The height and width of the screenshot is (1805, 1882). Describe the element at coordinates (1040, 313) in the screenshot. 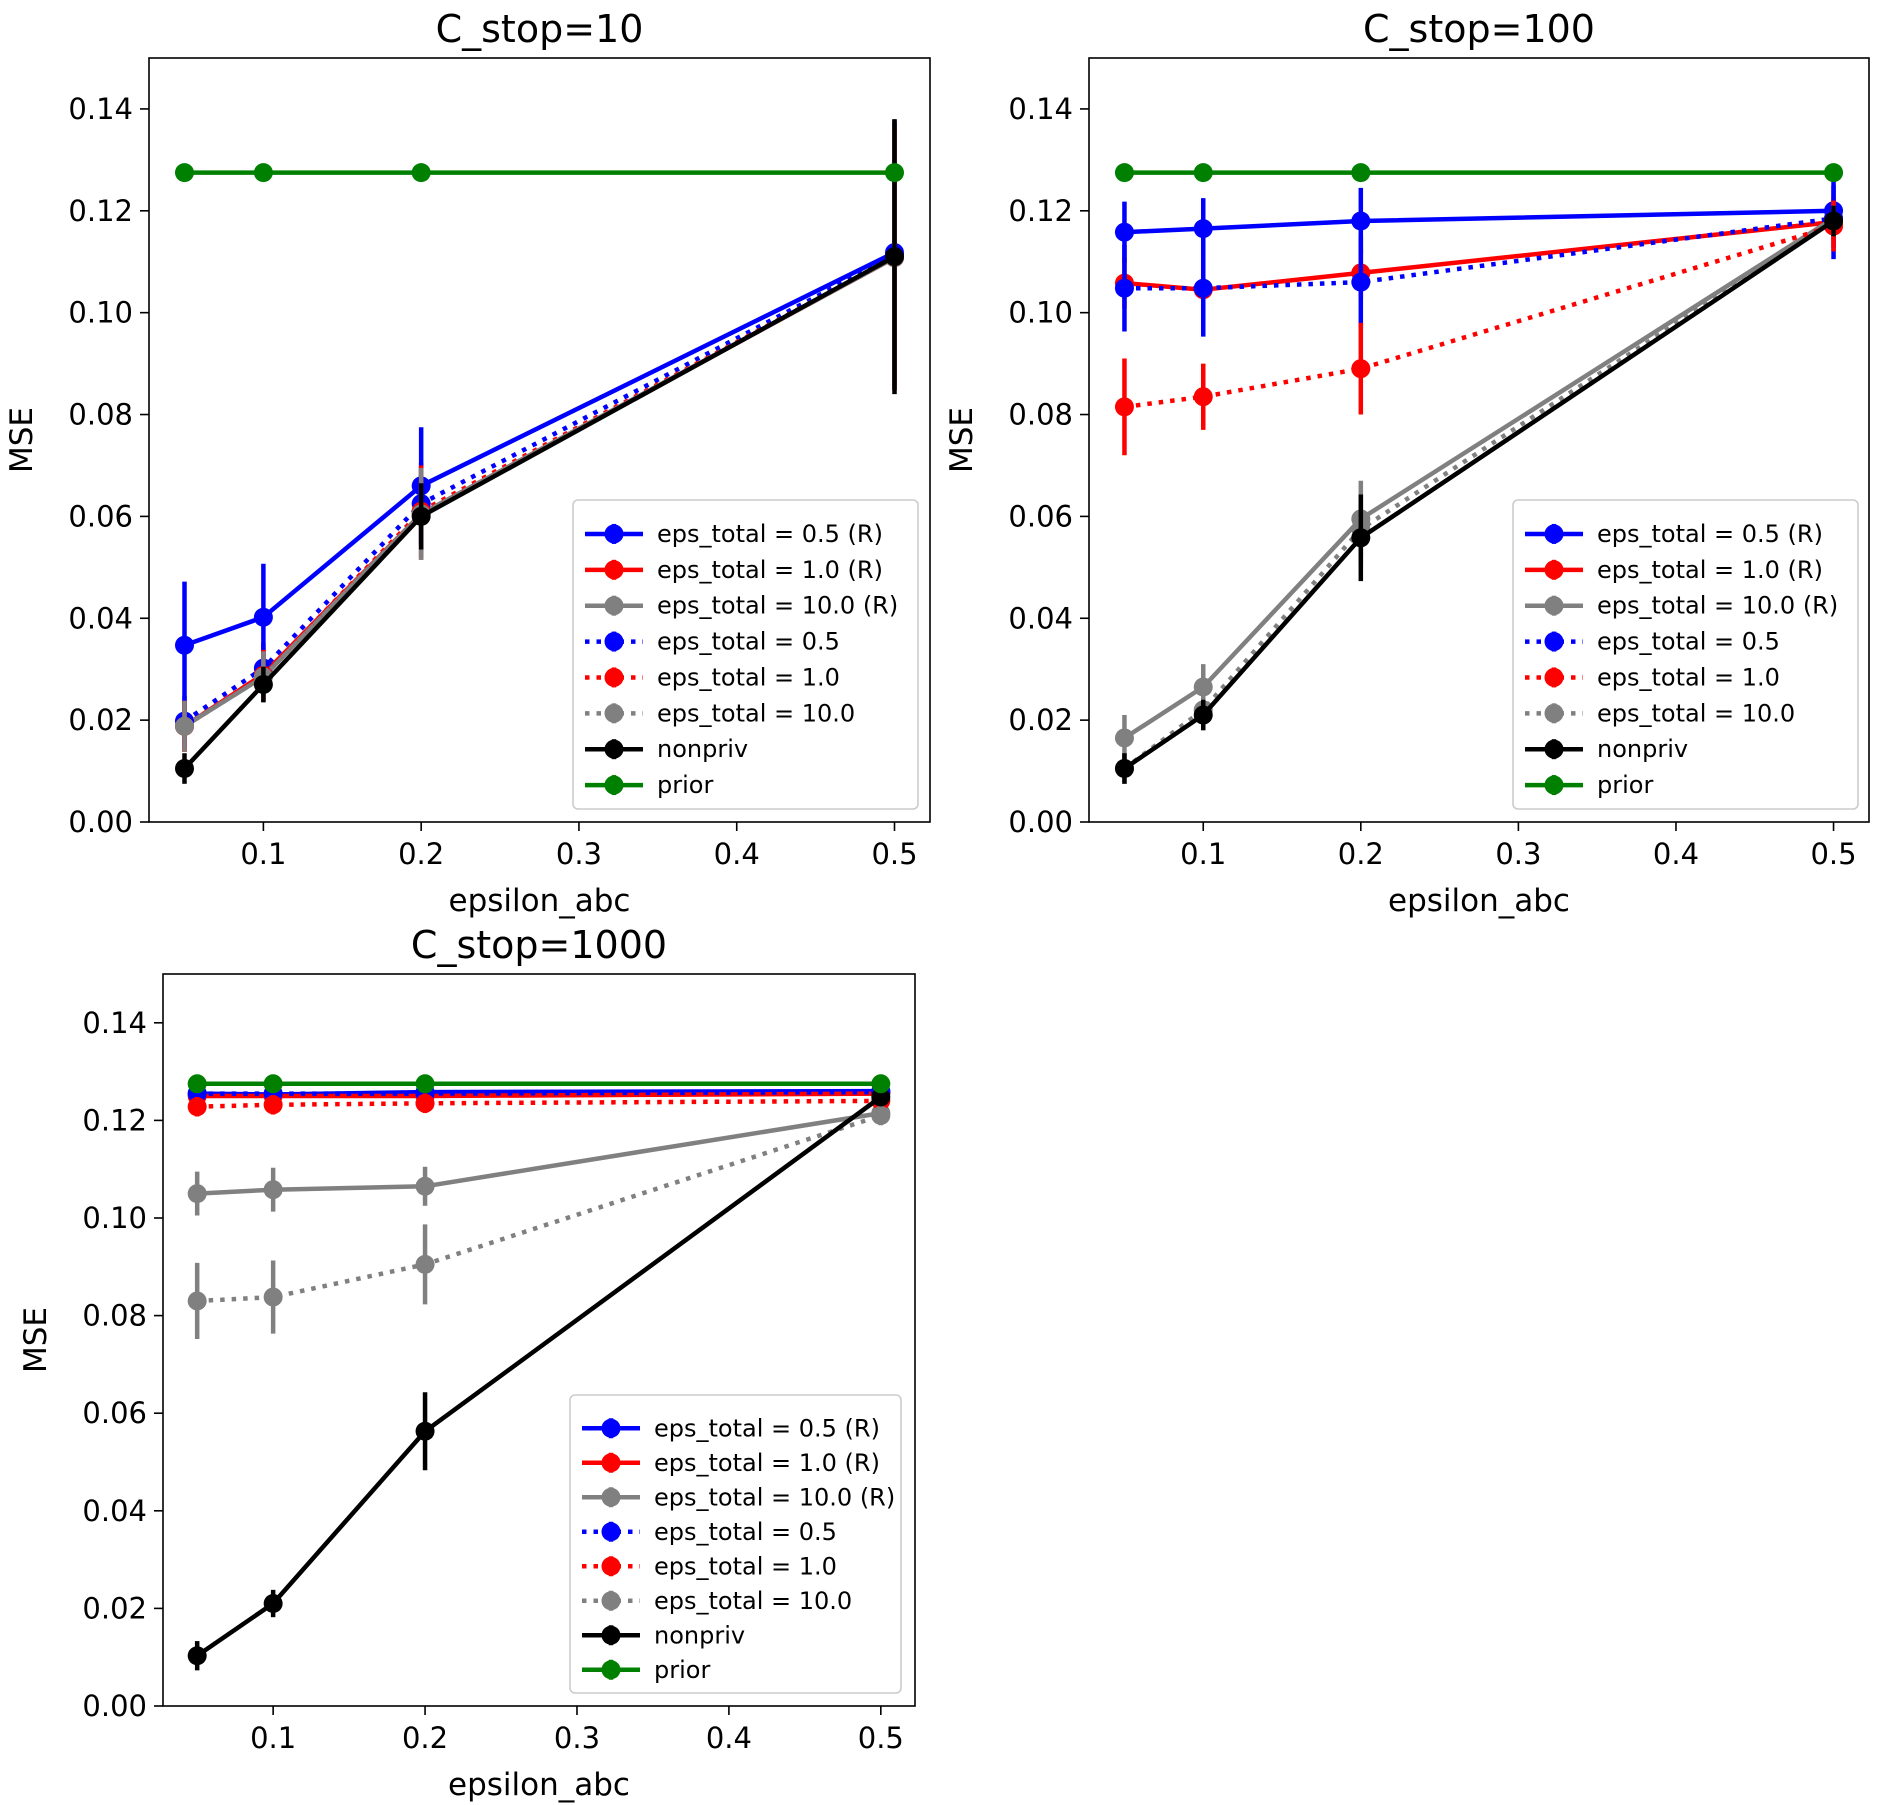

I see `y-tick-label: 0.10` at that location.